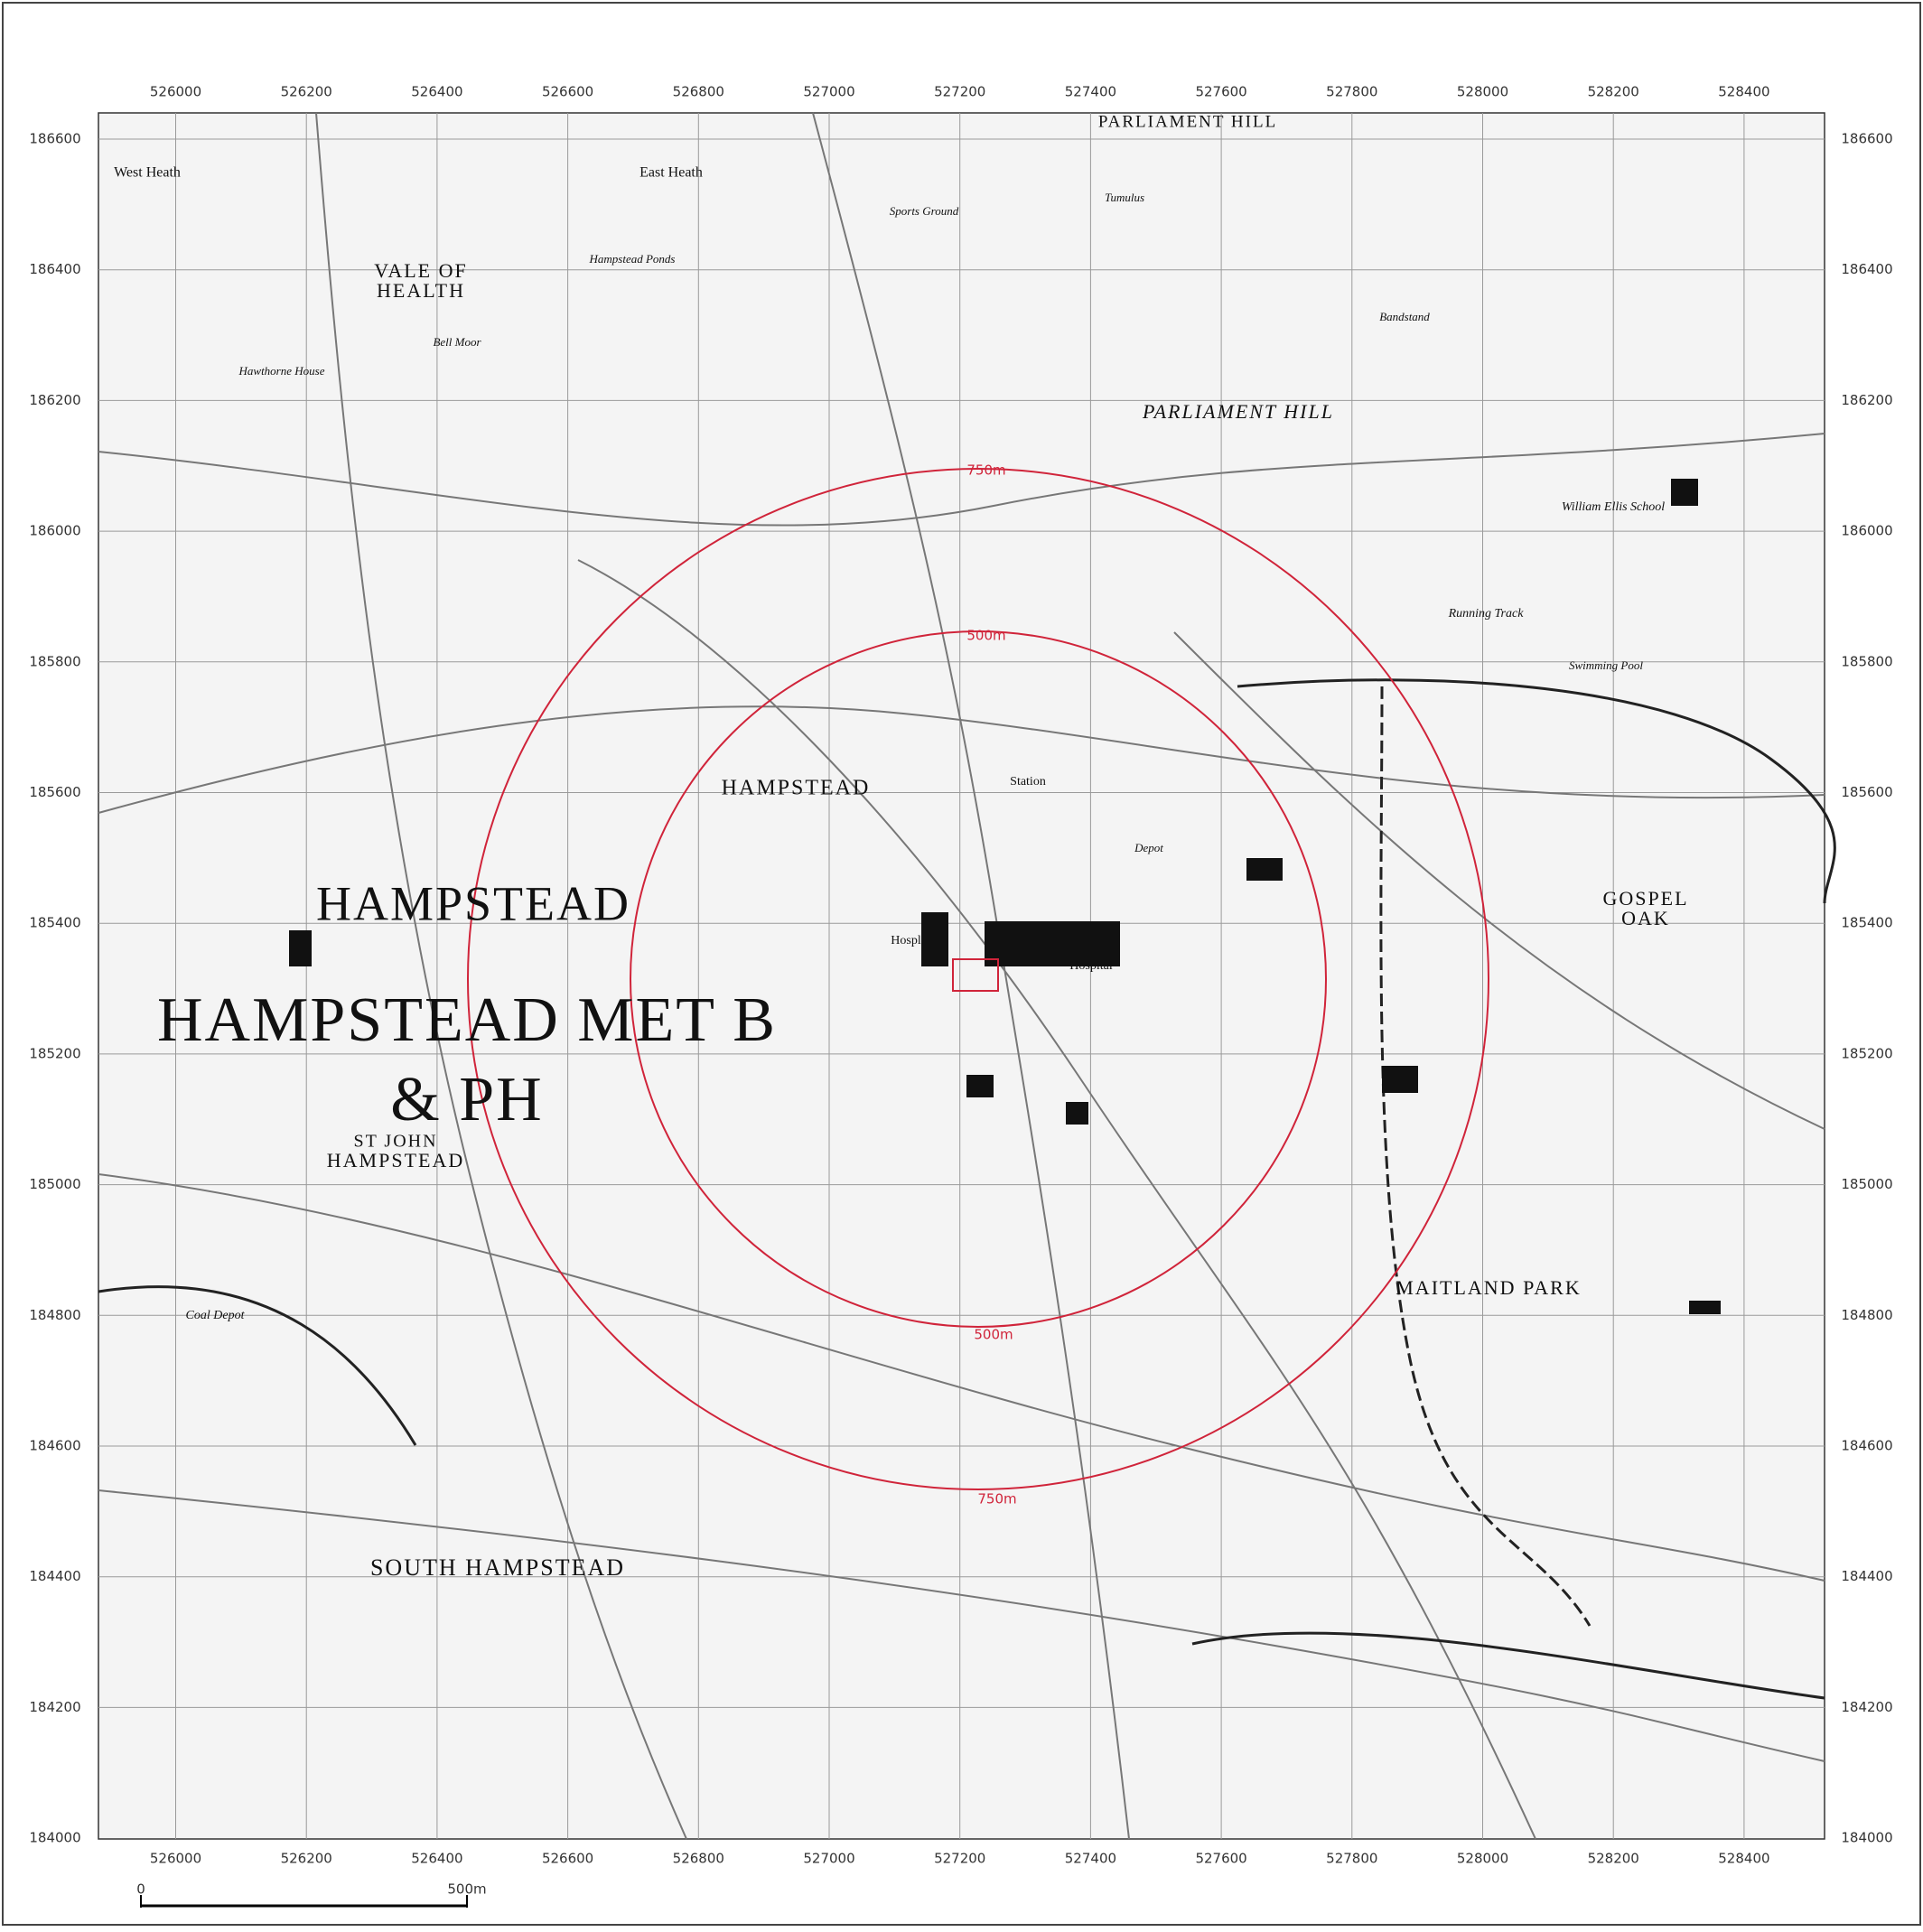 Image resolution: width=1923 pixels, height=1932 pixels. I want to click on place-label: HEALTH, so click(421, 290).